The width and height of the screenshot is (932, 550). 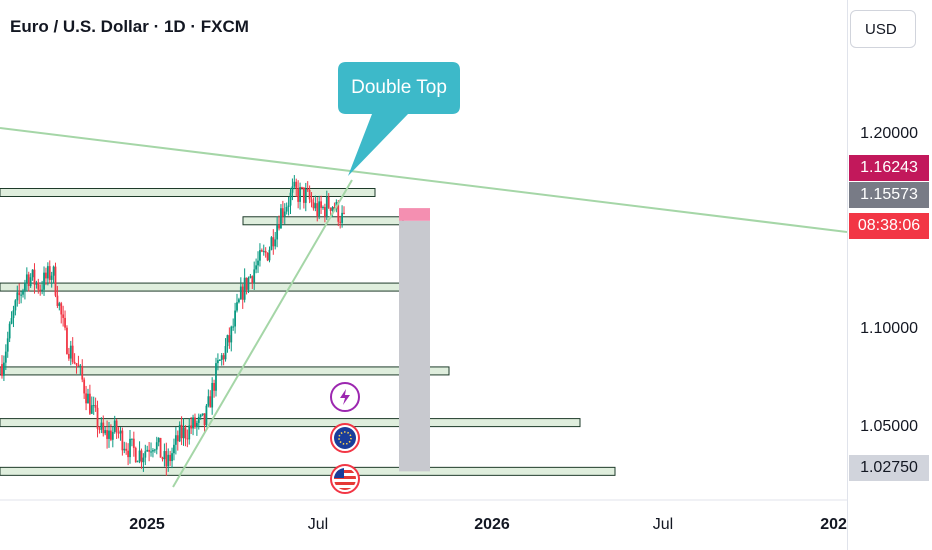 What do you see at coordinates (345, 479) in the screenshot?
I see `us-flag-icon` at bounding box center [345, 479].